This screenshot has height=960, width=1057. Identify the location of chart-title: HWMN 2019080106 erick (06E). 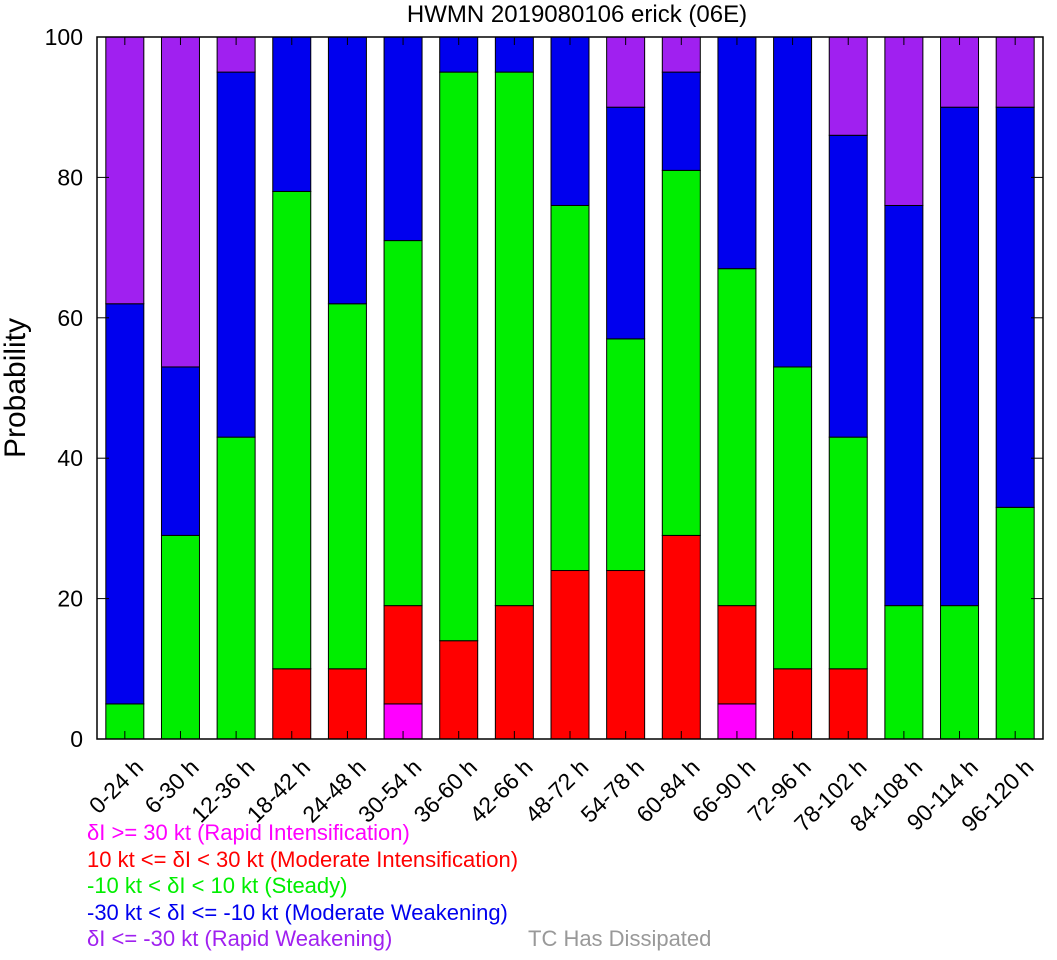
(577, 14).